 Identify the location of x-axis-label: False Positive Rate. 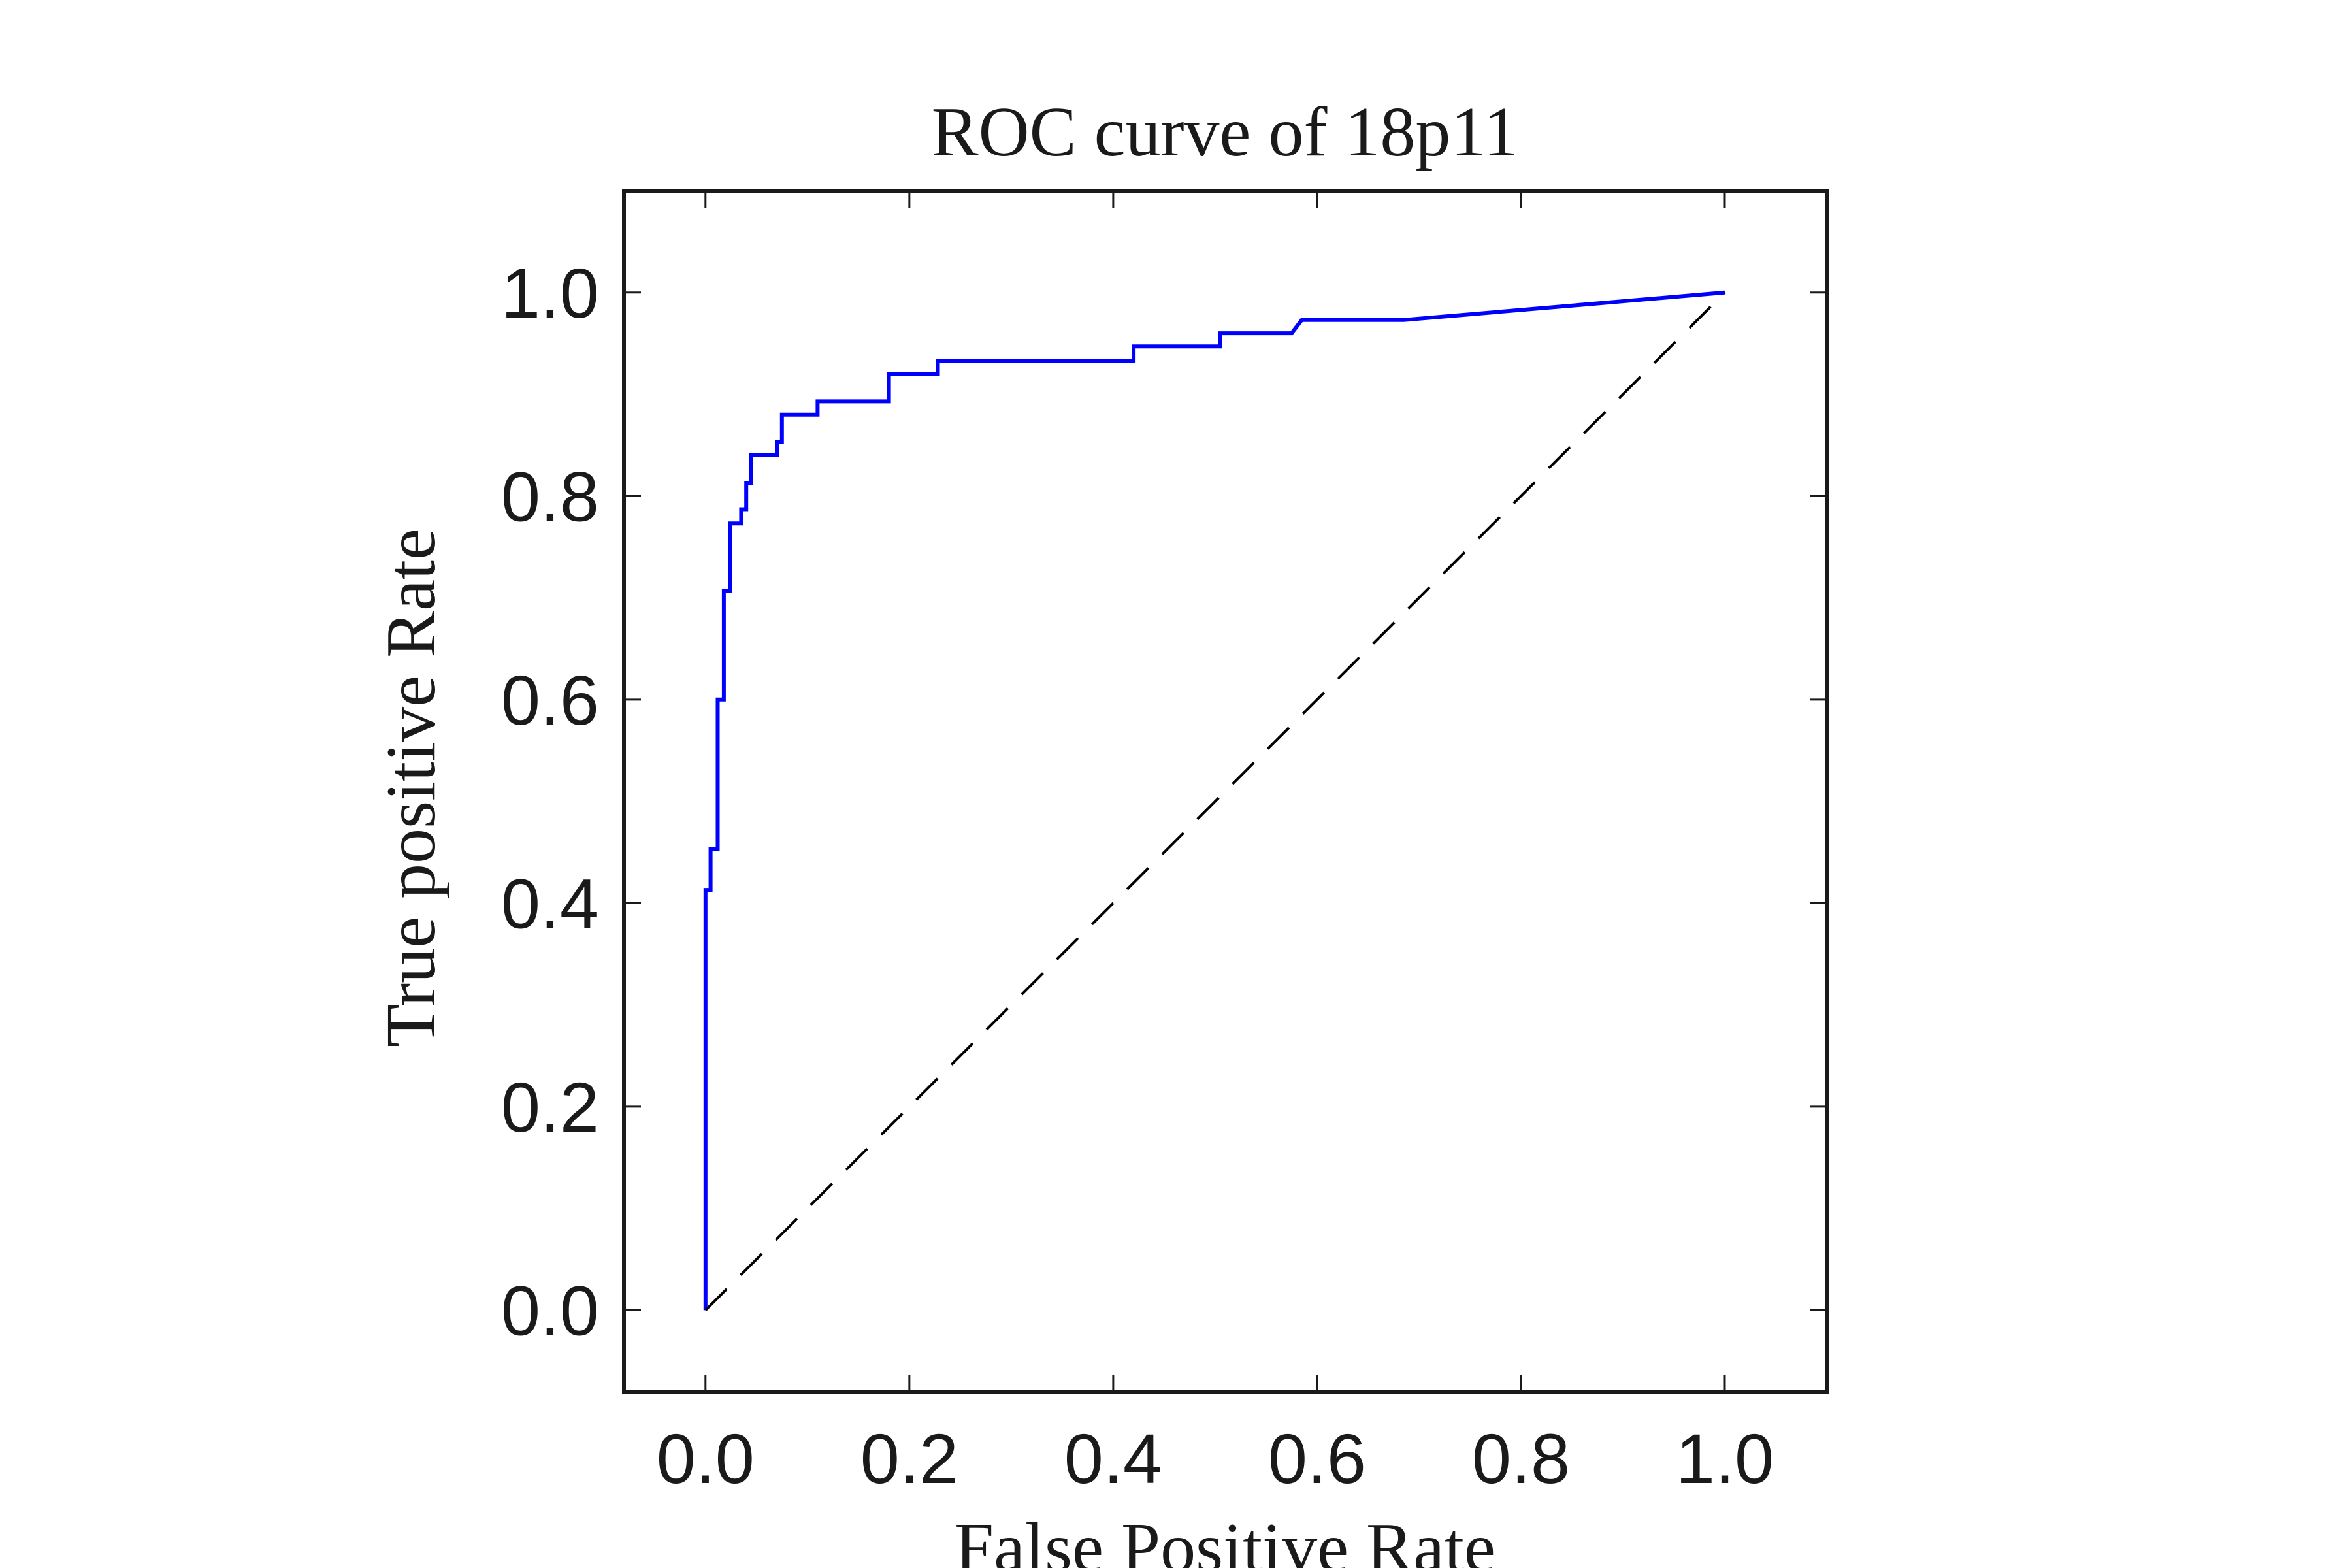
(1225, 1538).